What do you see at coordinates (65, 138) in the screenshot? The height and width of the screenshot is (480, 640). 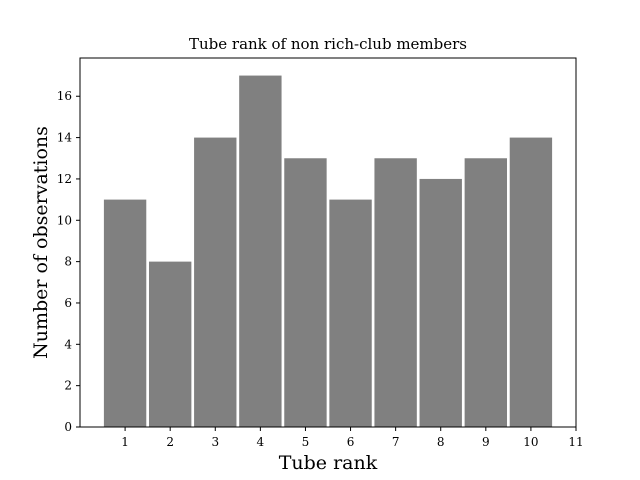 I see `y-tick-label: 14` at bounding box center [65, 138].